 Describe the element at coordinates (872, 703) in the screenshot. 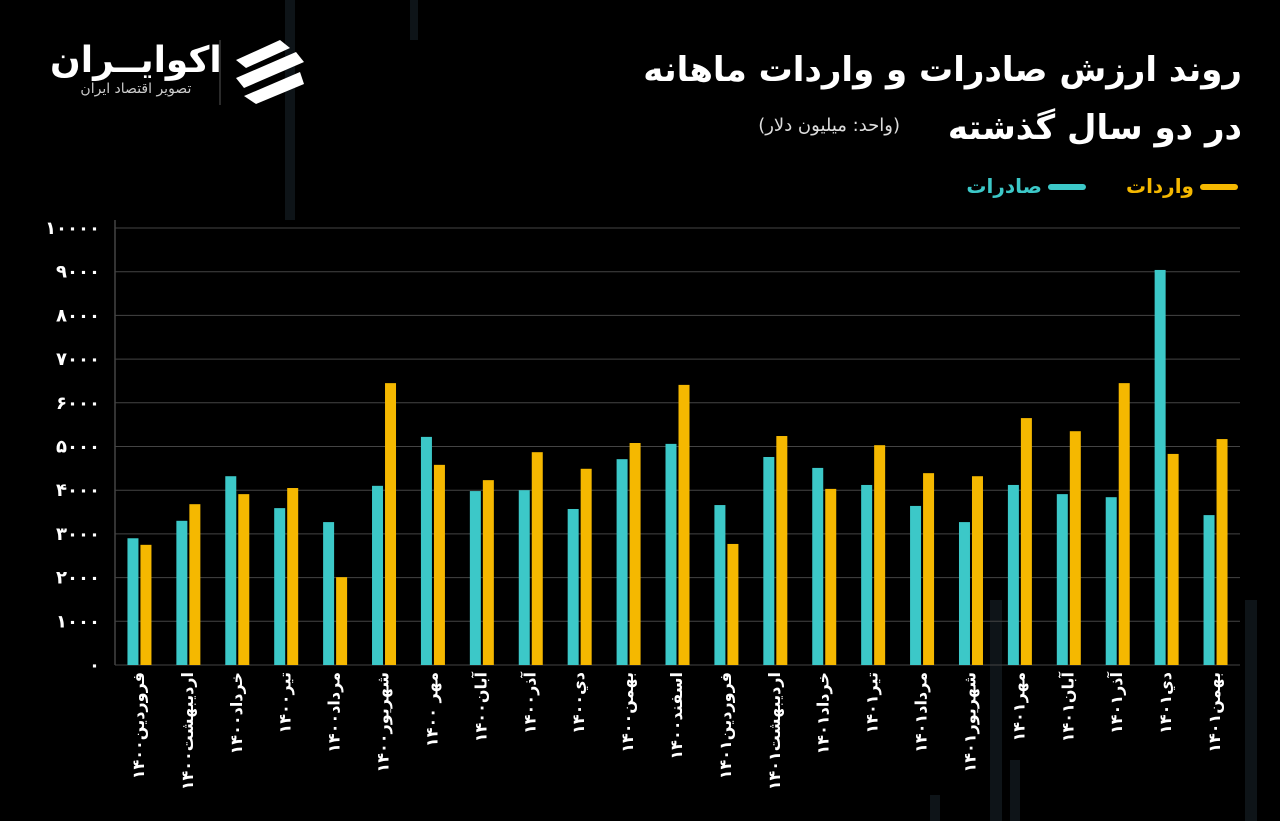

I see `x-tick-label: تیر۱۴۰۱` at that location.